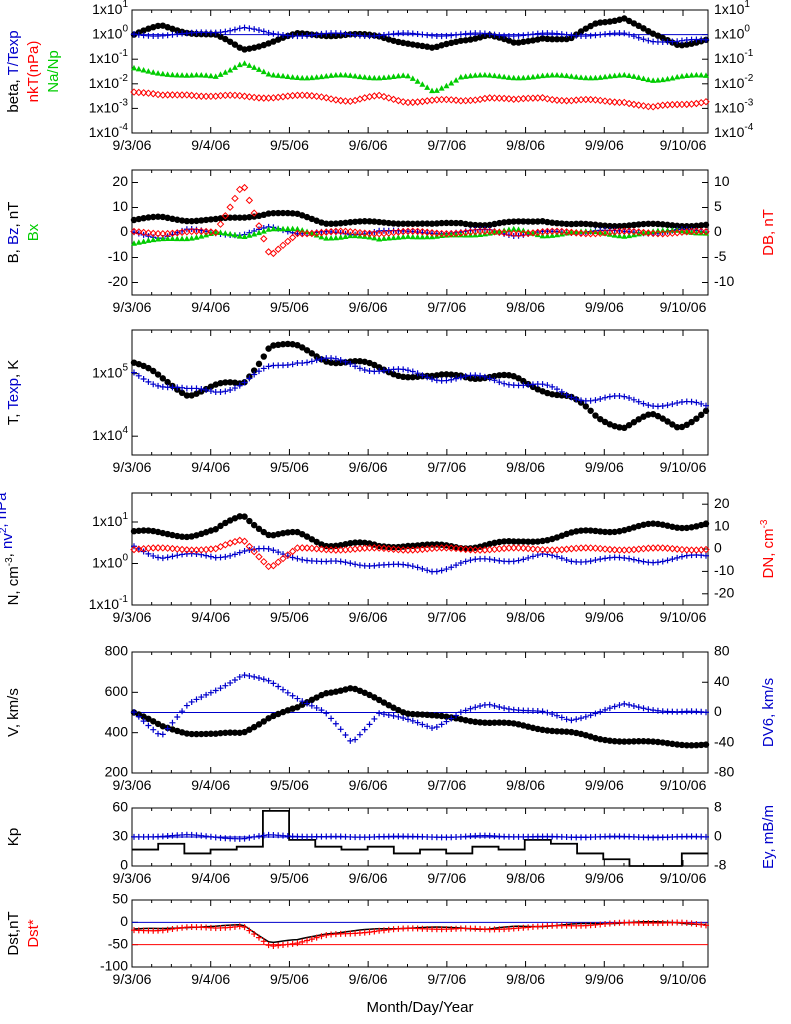 The width and height of the screenshot is (791, 1024). What do you see at coordinates (420, 717) in the screenshot?
I see `series-v` at bounding box center [420, 717].